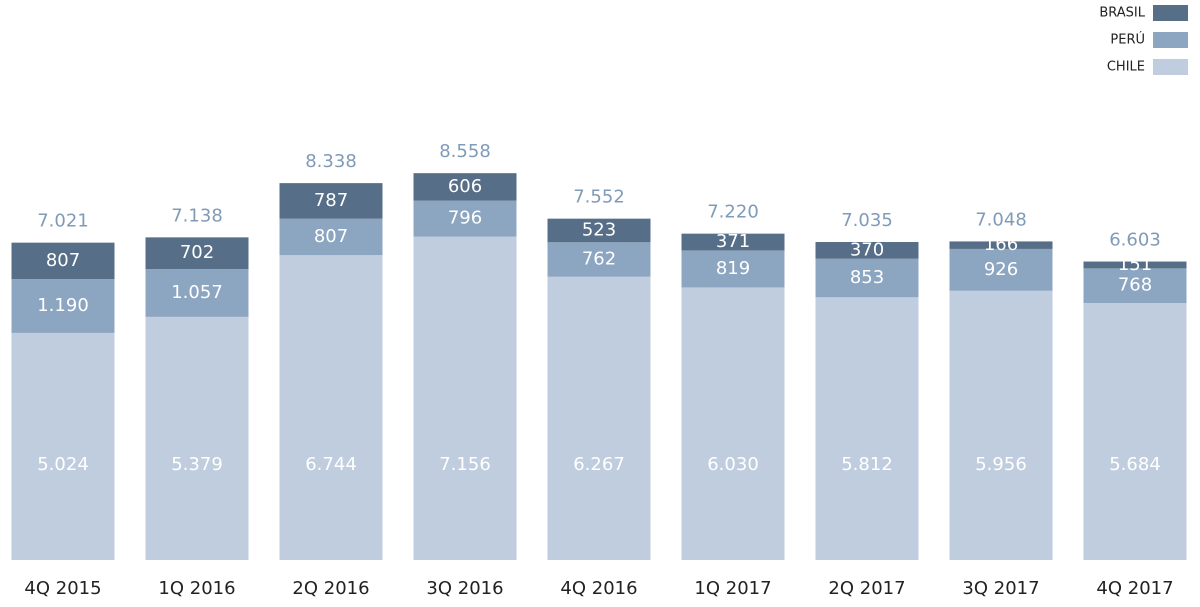 Image resolution: width=1200 pixels, height=607 pixels. What do you see at coordinates (1126, 67) in the screenshot?
I see `legend-label: CHILE` at bounding box center [1126, 67].